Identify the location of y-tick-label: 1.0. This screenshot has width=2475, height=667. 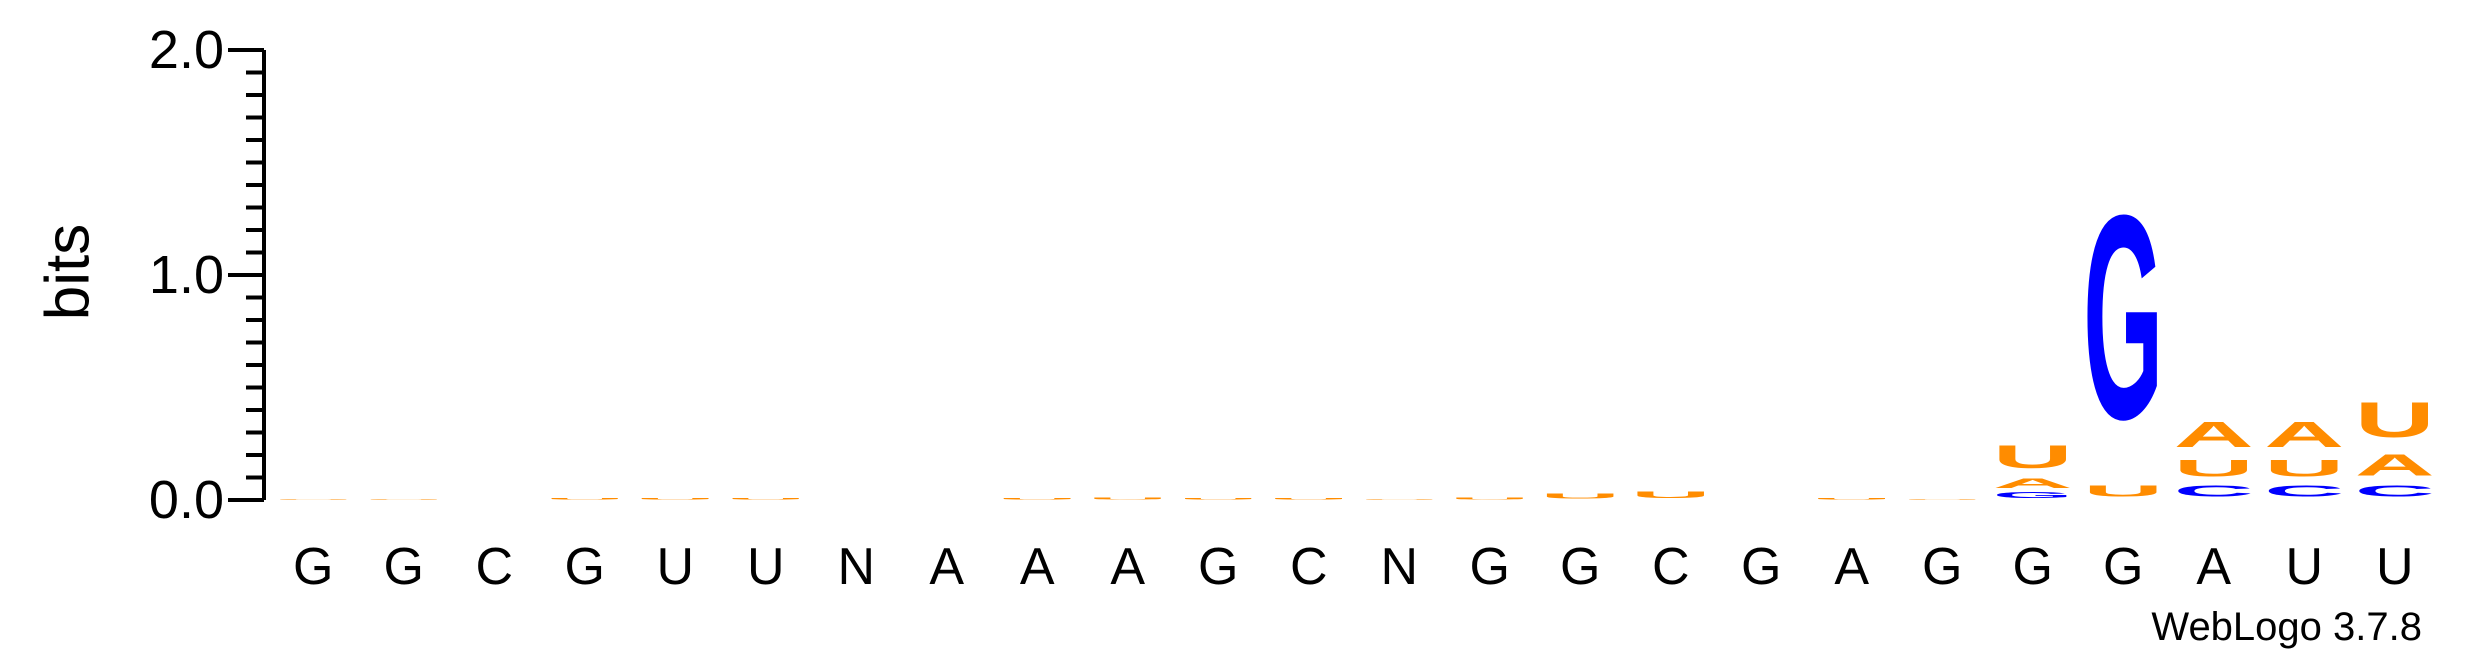
(186, 275).